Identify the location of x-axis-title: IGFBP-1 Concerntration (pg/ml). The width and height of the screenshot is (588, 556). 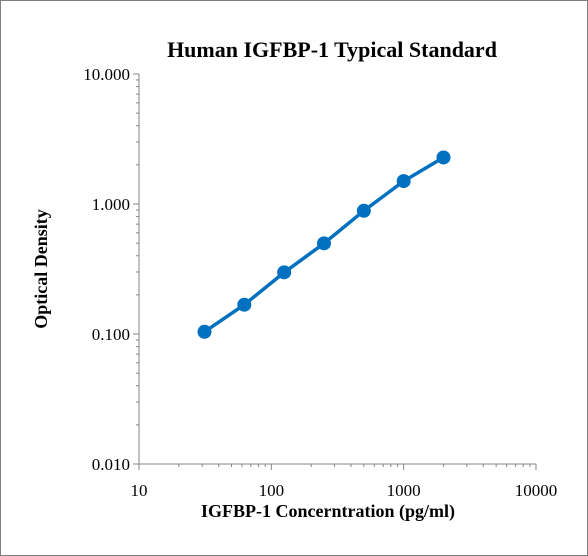
(328, 511).